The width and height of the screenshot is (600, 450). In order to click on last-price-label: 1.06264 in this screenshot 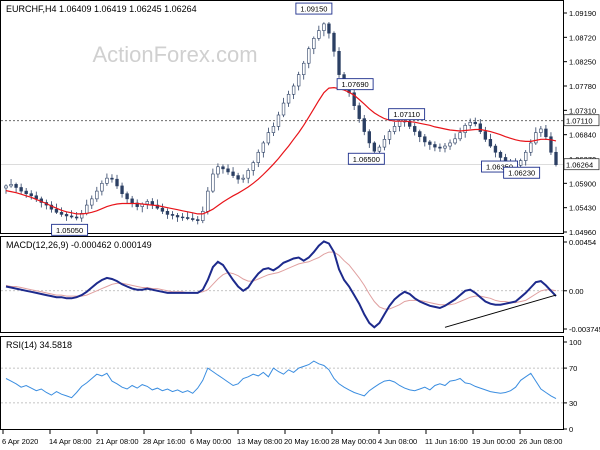, I will do `click(579, 165)`.